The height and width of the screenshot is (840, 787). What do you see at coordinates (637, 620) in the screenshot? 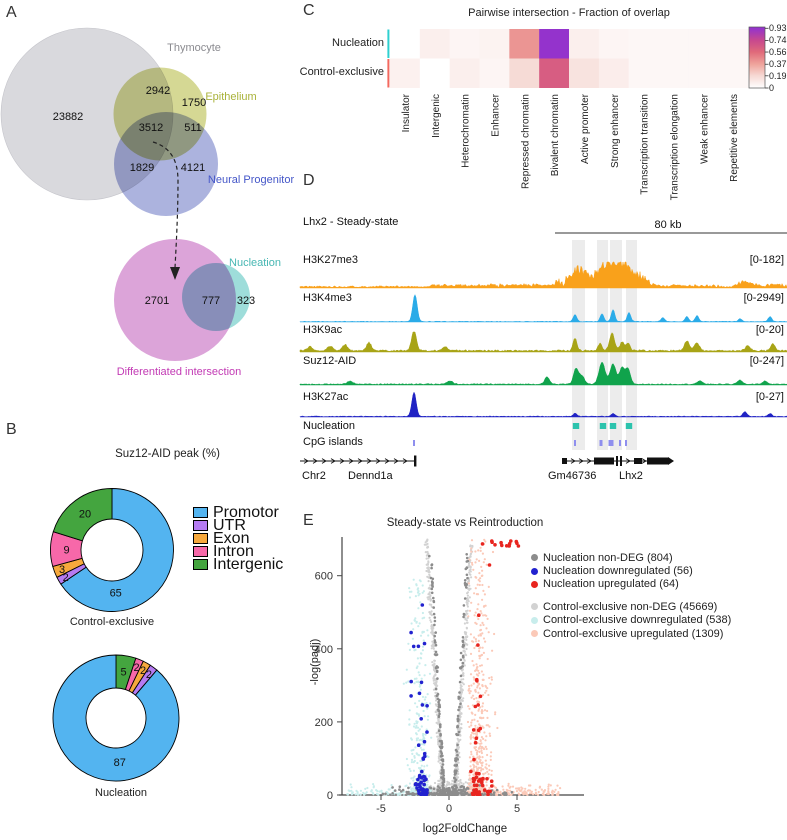
I see `volcano-legend-label: Control-exclusive downregulated (538)` at bounding box center [637, 620].